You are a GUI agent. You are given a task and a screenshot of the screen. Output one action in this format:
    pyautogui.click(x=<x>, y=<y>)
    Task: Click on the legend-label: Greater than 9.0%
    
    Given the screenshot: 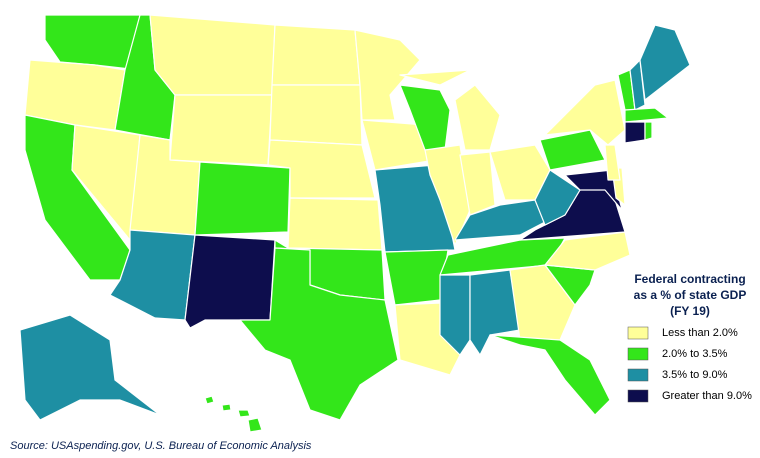 What is the action you would take?
    pyautogui.click(x=707, y=396)
    